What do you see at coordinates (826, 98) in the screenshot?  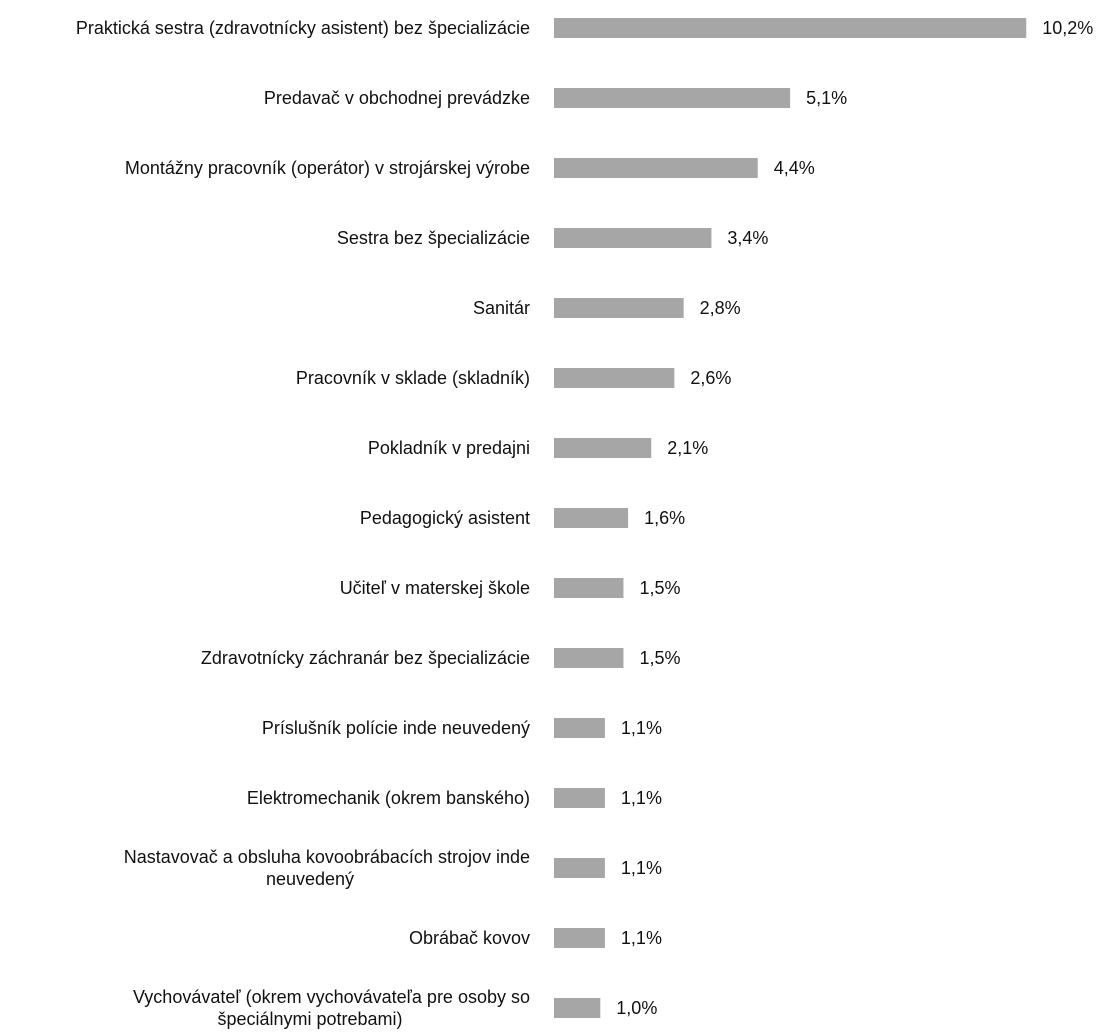 I see `value-label: 5,1%` at bounding box center [826, 98].